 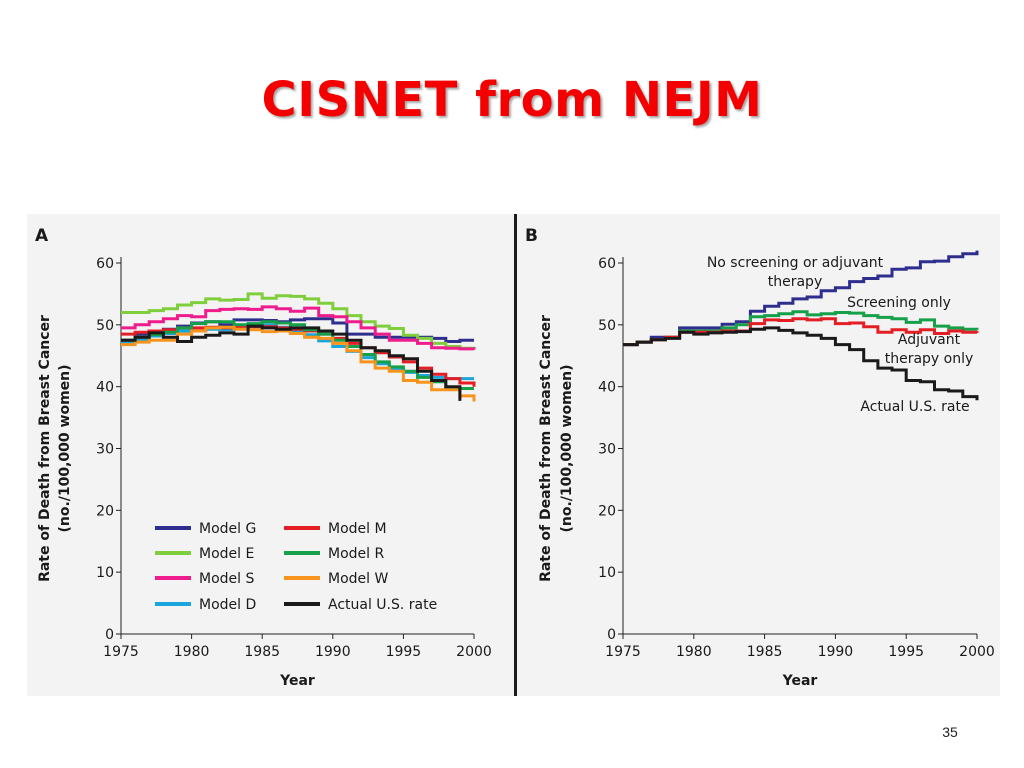 I want to click on panel-a-x-tick-label: 2000, so click(x=474, y=652).